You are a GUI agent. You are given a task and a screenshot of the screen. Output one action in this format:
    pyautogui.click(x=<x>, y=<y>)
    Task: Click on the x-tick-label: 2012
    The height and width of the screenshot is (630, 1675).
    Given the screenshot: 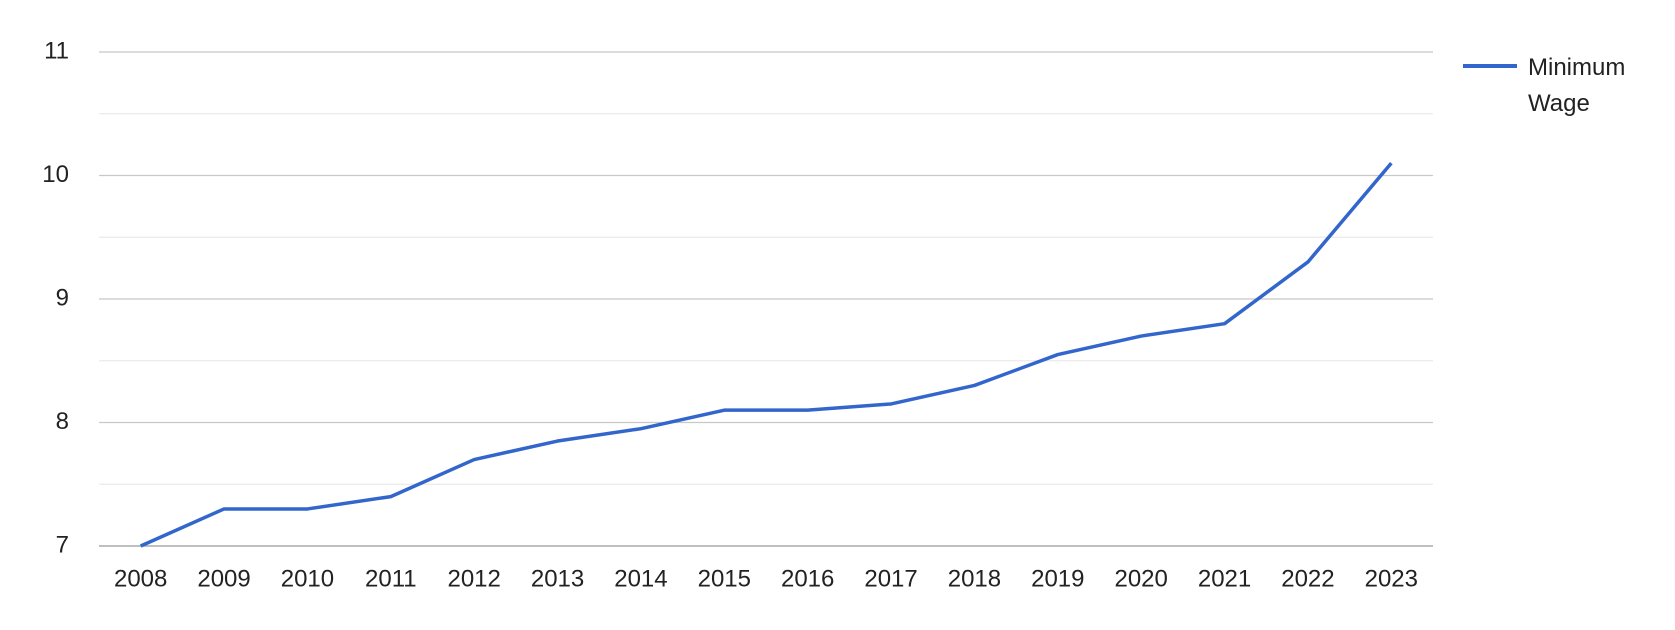 What is the action you would take?
    pyautogui.click(x=473, y=578)
    